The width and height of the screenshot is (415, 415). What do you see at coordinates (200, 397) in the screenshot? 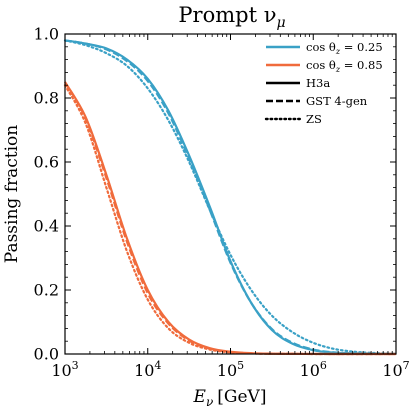
I see `x-axis-label-symbol: E` at bounding box center [200, 397].